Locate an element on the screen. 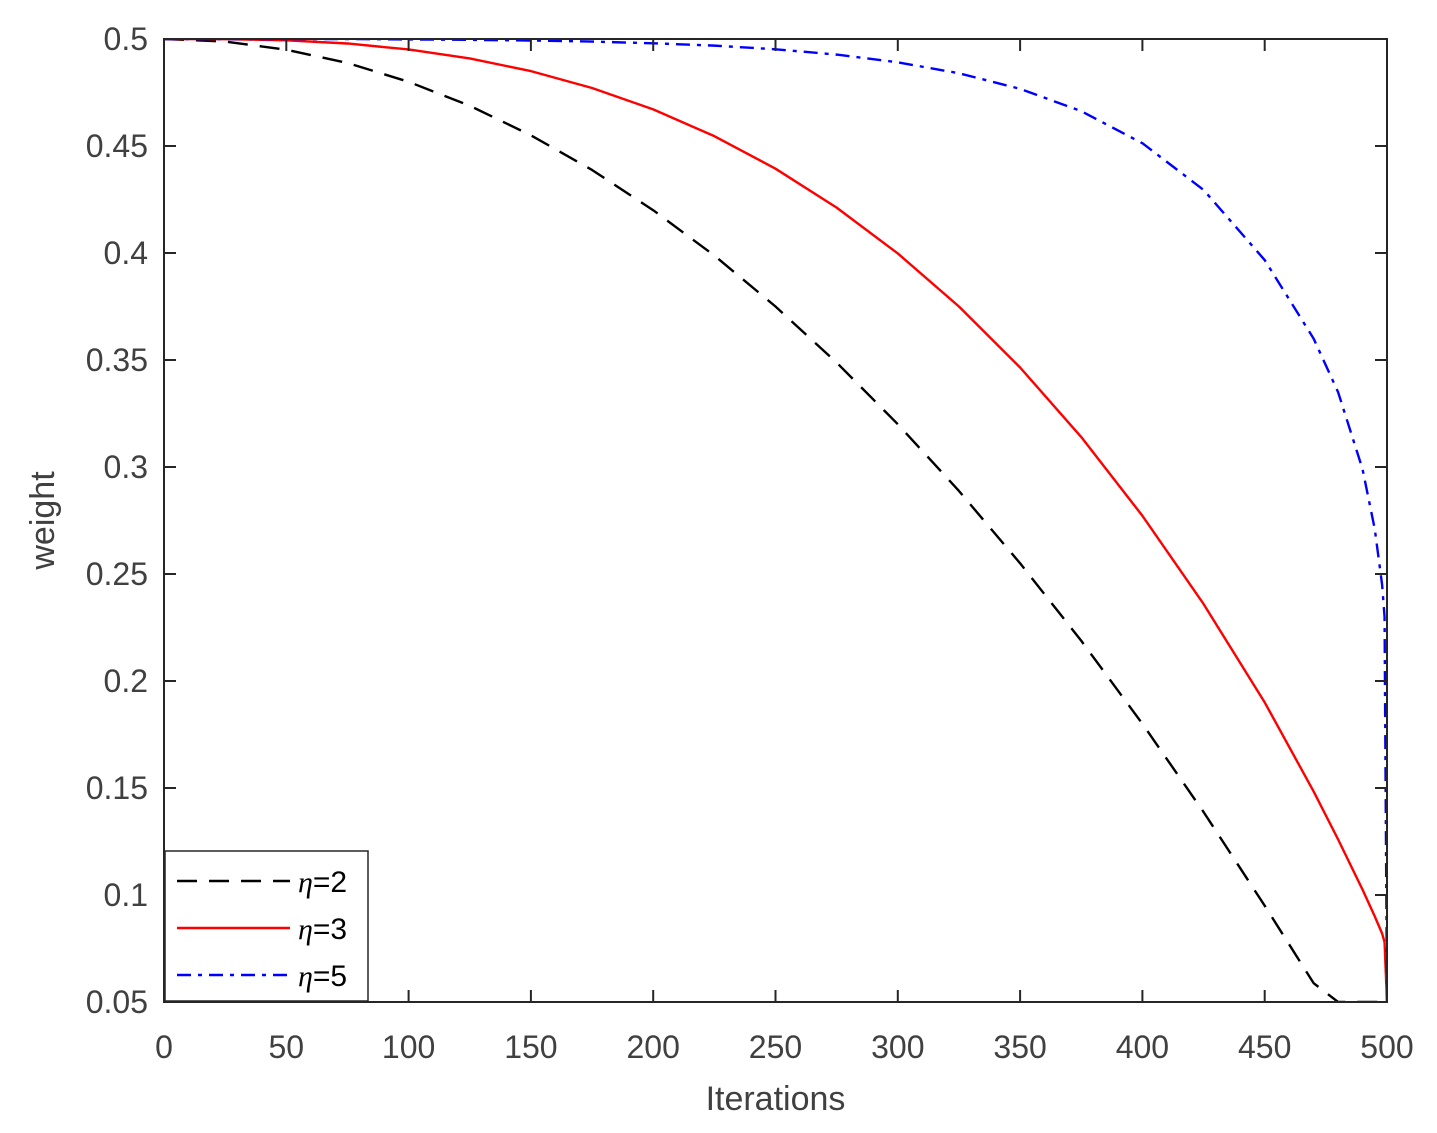 The image size is (1437, 1133). legend-label: η=3 is located at coordinates (322, 929).